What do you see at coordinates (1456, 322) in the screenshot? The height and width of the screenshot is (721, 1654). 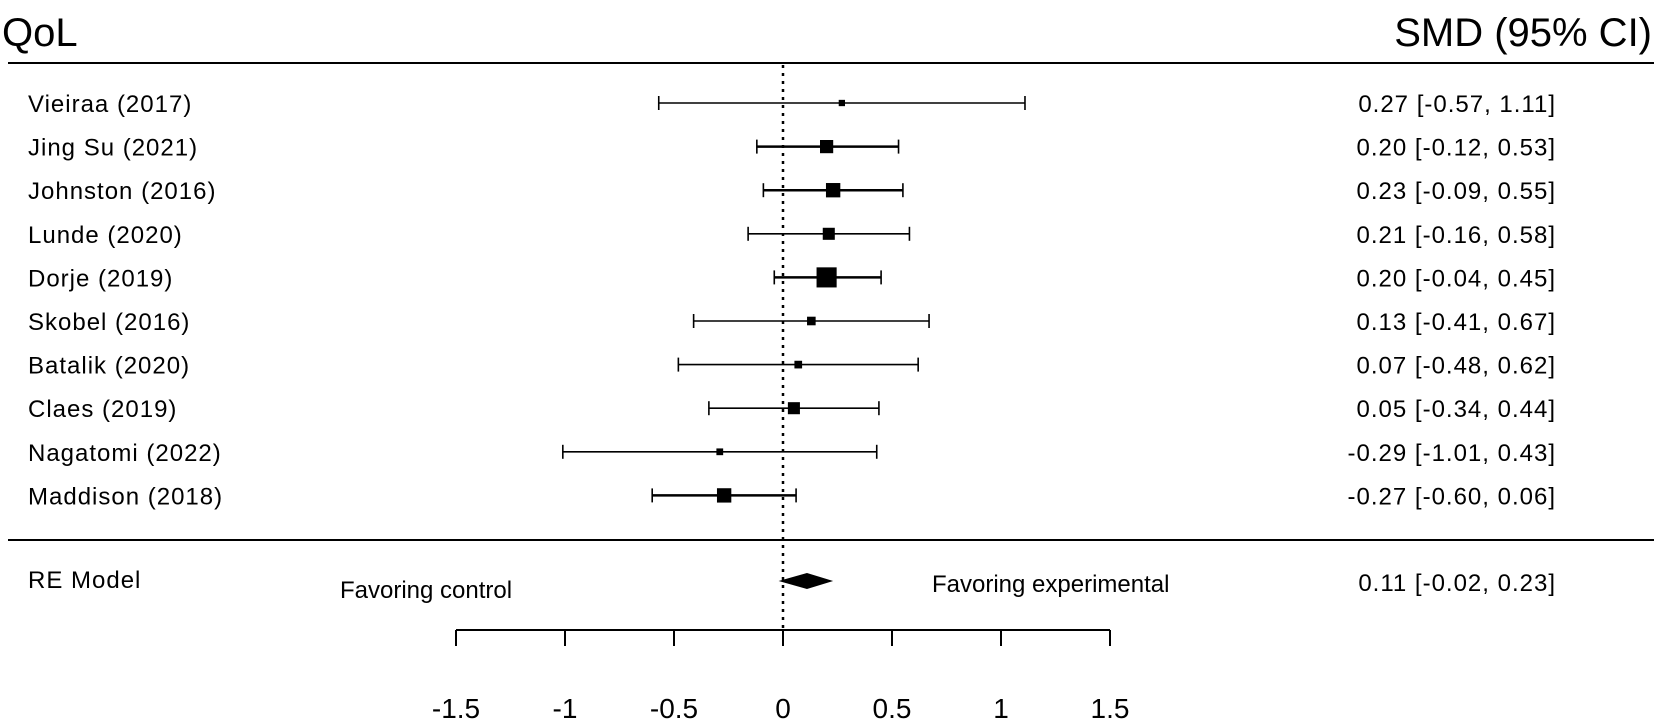 I see `study-ci-text: 0.13 [-0.41, 0.67]` at bounding box center [1456, 322].